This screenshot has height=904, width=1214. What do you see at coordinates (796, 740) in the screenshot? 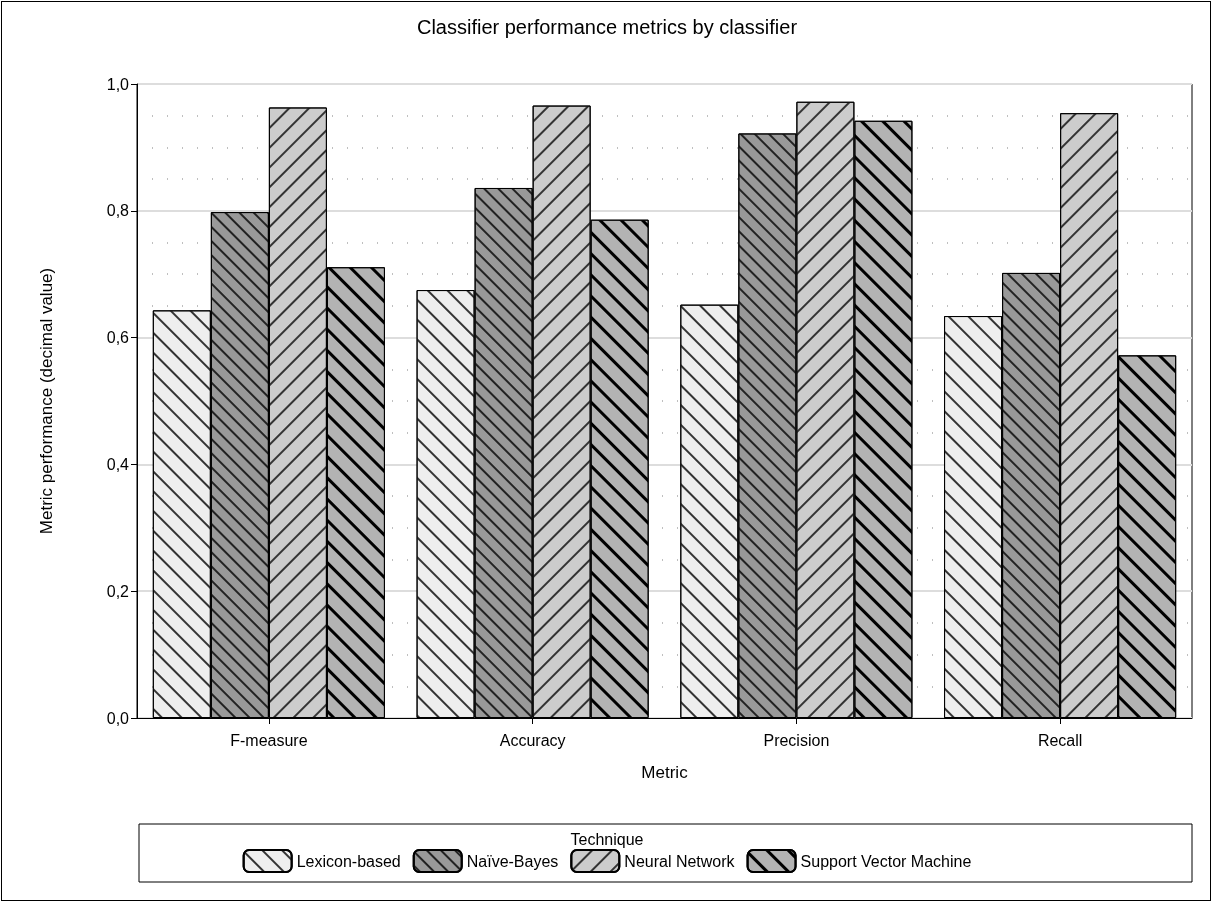
I see `x-tick-label: Precision` at bounding box center [796, 740].